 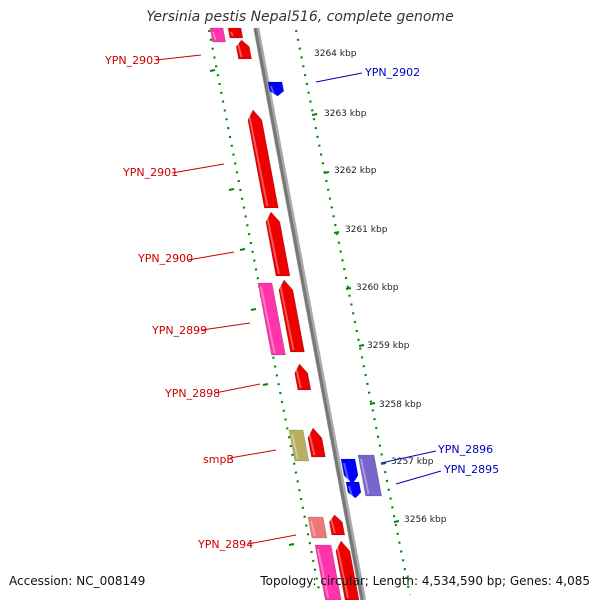 I want to click on feature-salmon-highlight, so click(x=313, y=528).